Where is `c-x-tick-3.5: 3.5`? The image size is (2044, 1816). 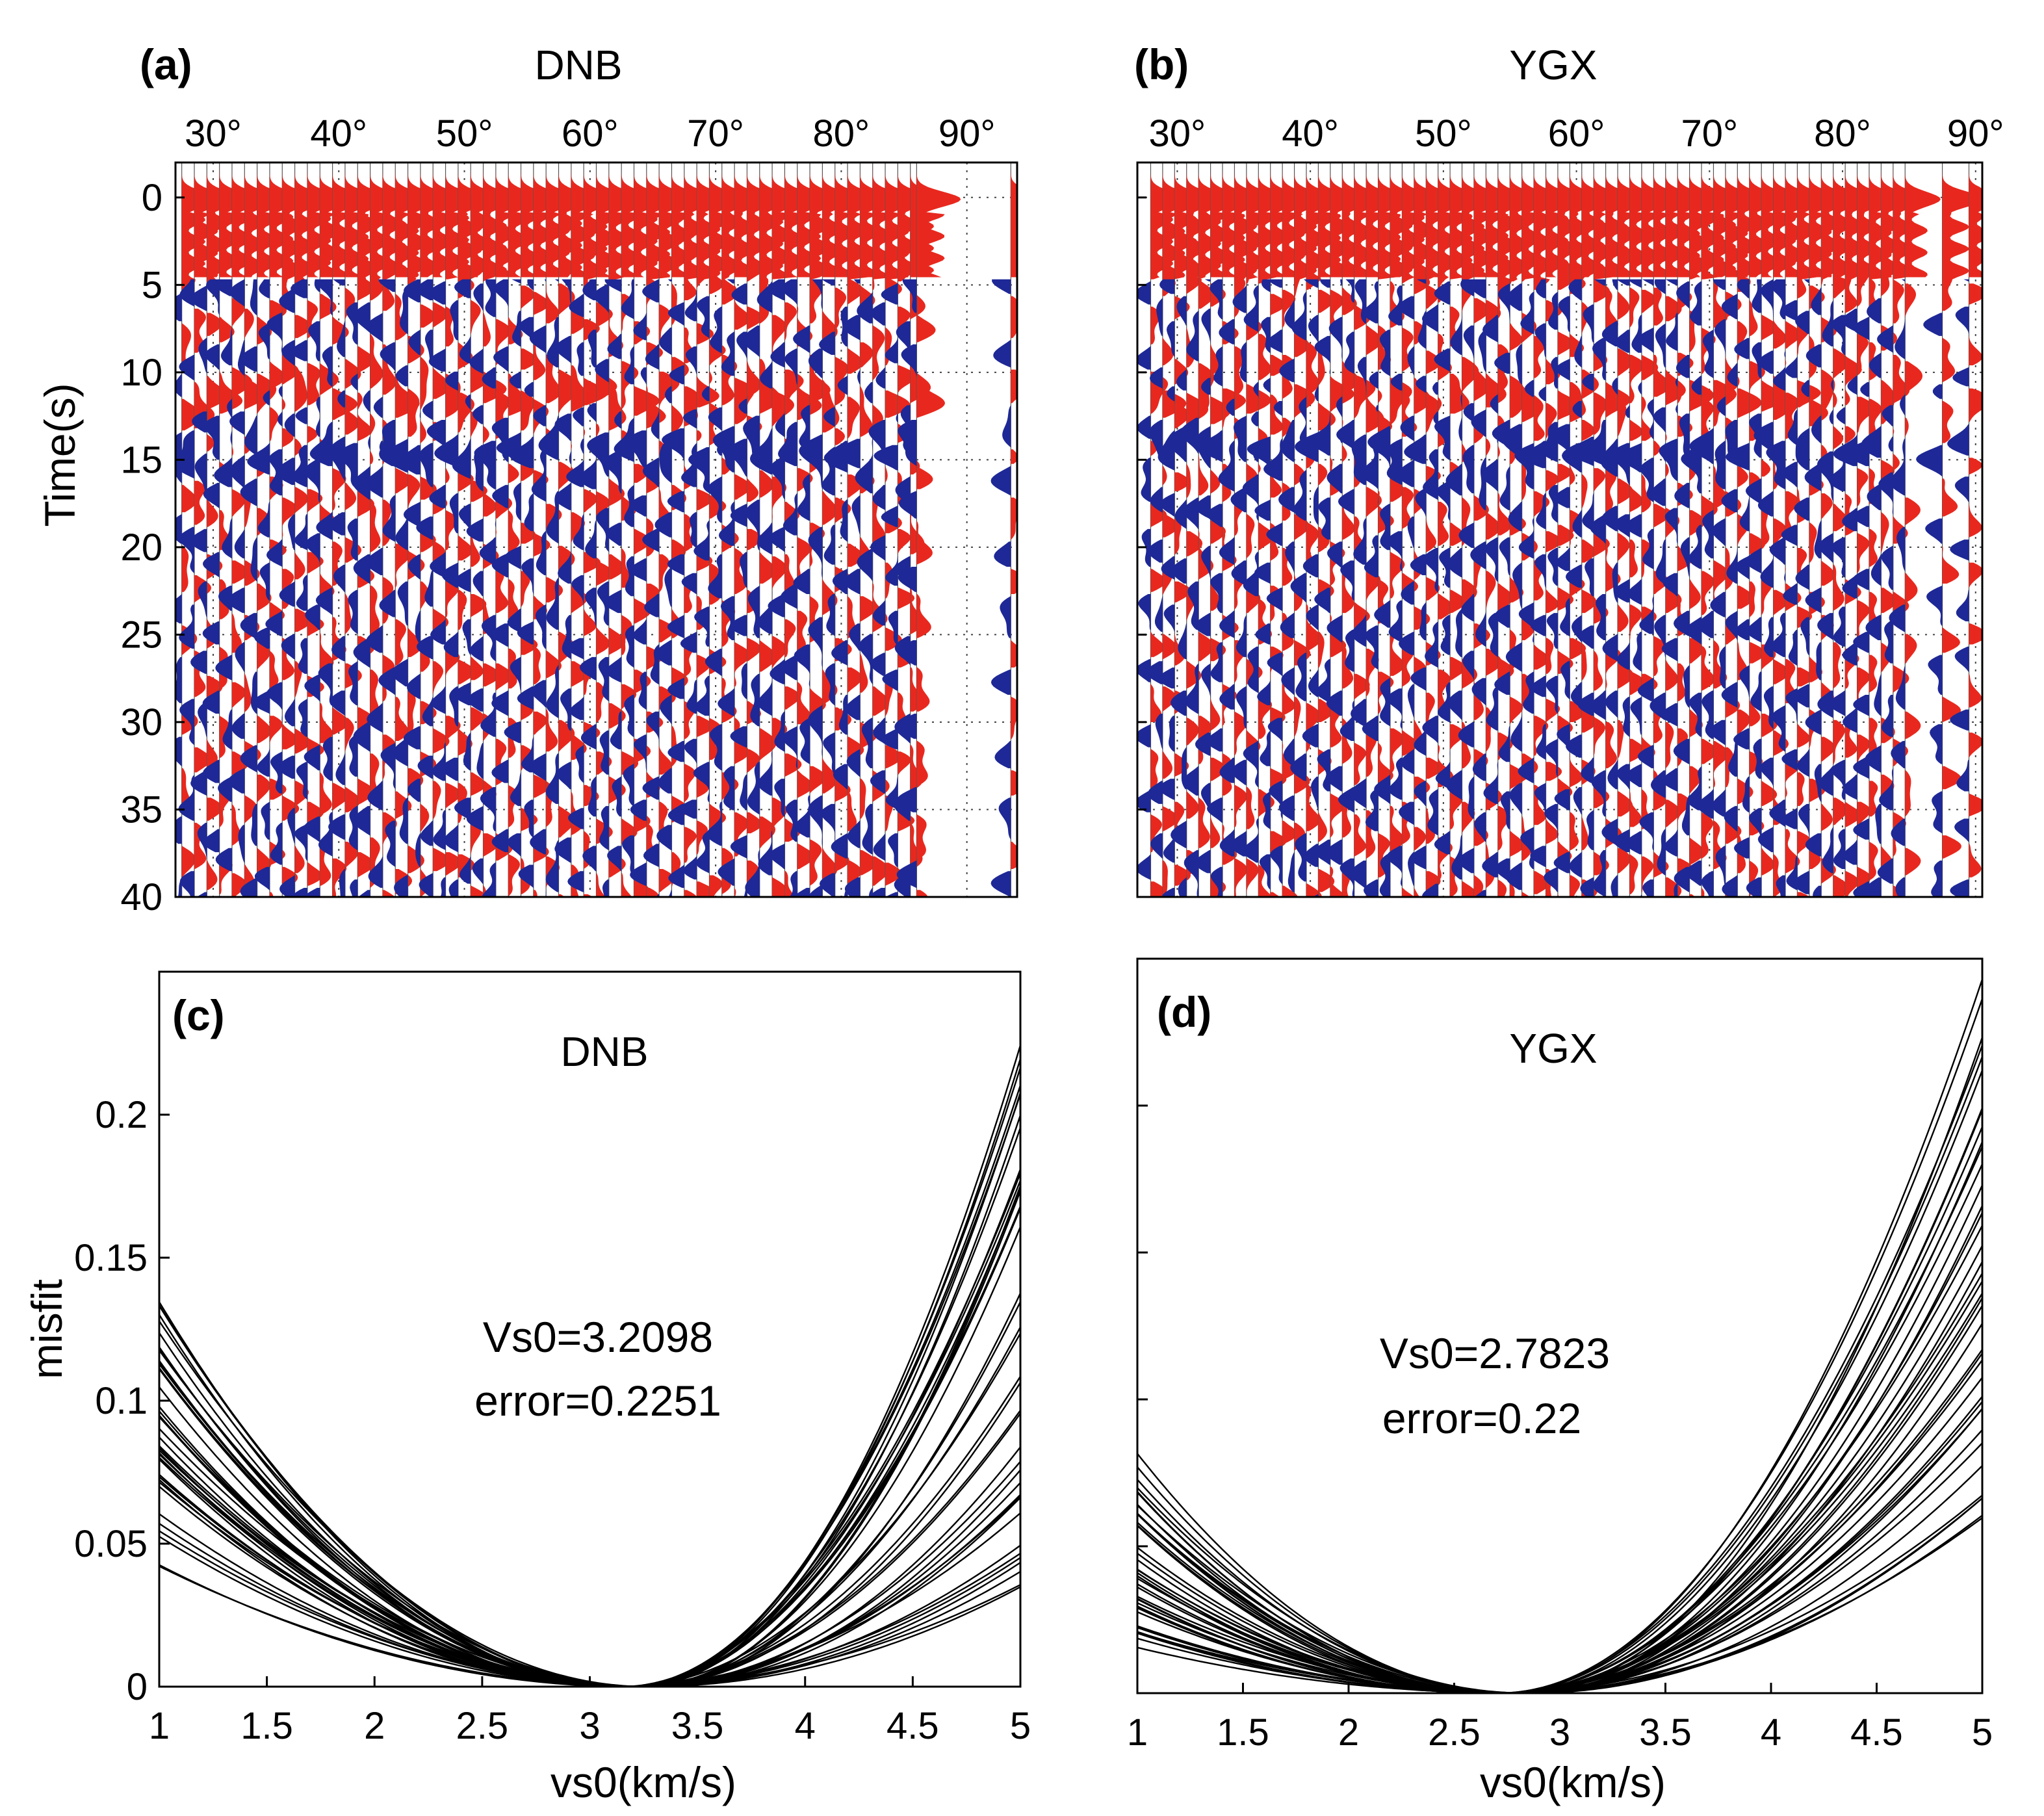 c-x-tick-3.5: 3.5 is located at coordinates (697, 1726).